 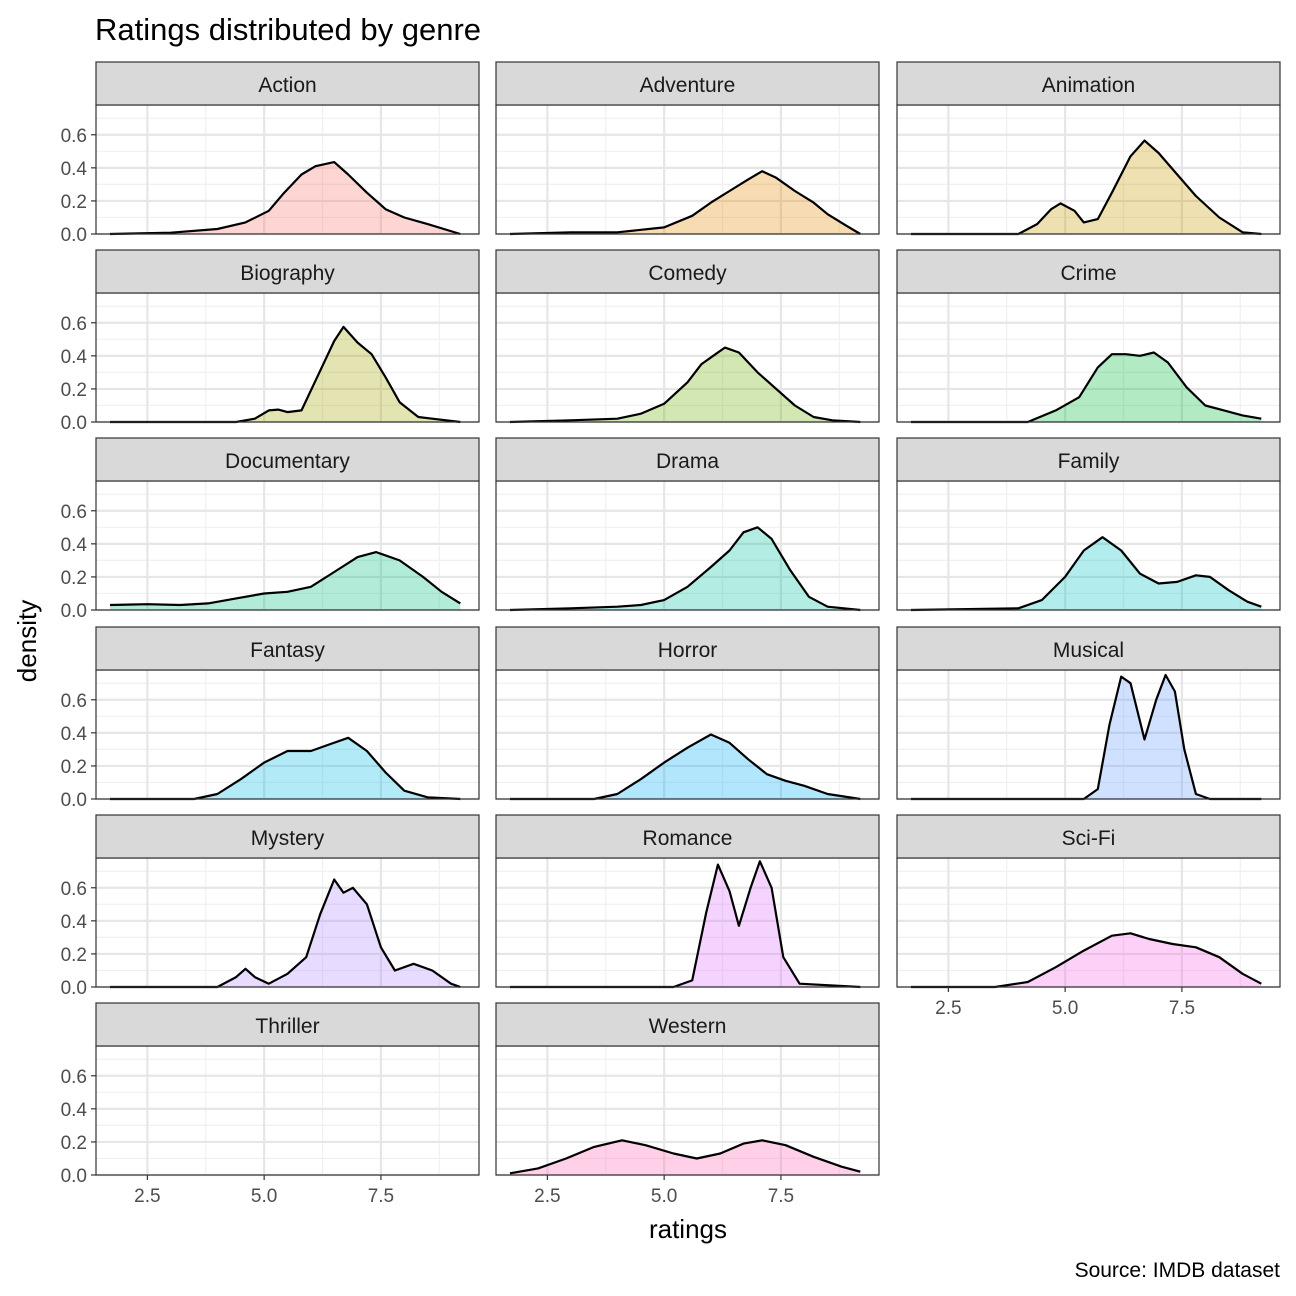 I want to click on facet-label: Horror, so click(x=688, y=650).